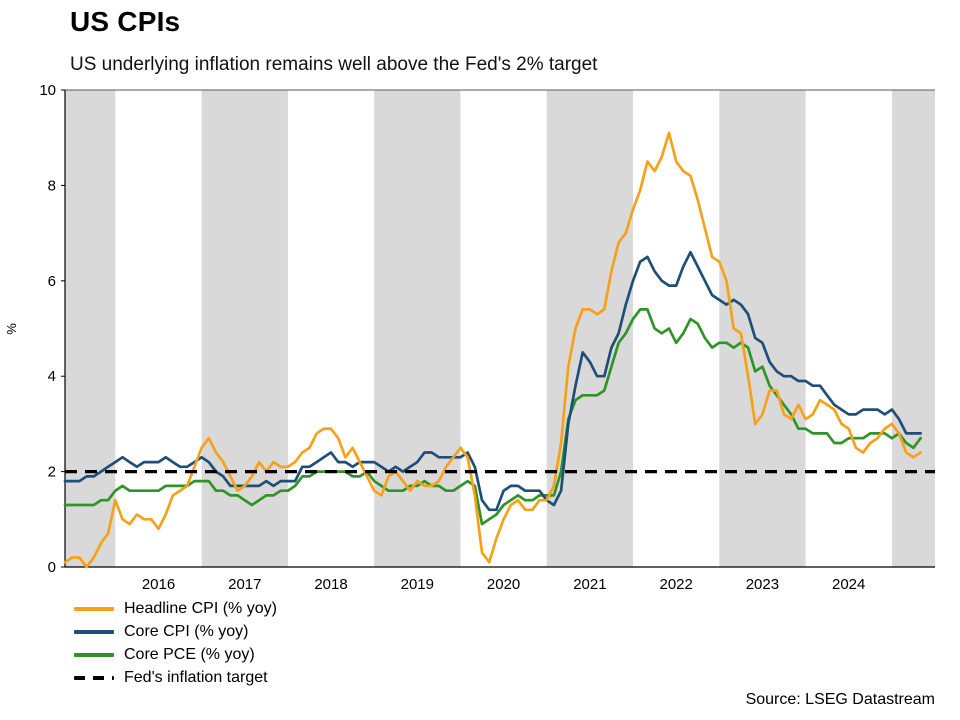 The width and height of the screenshot is (960, 720). I want to click on legend-item-core-cpi: Core CPI (% yoy), so click(175, 631).